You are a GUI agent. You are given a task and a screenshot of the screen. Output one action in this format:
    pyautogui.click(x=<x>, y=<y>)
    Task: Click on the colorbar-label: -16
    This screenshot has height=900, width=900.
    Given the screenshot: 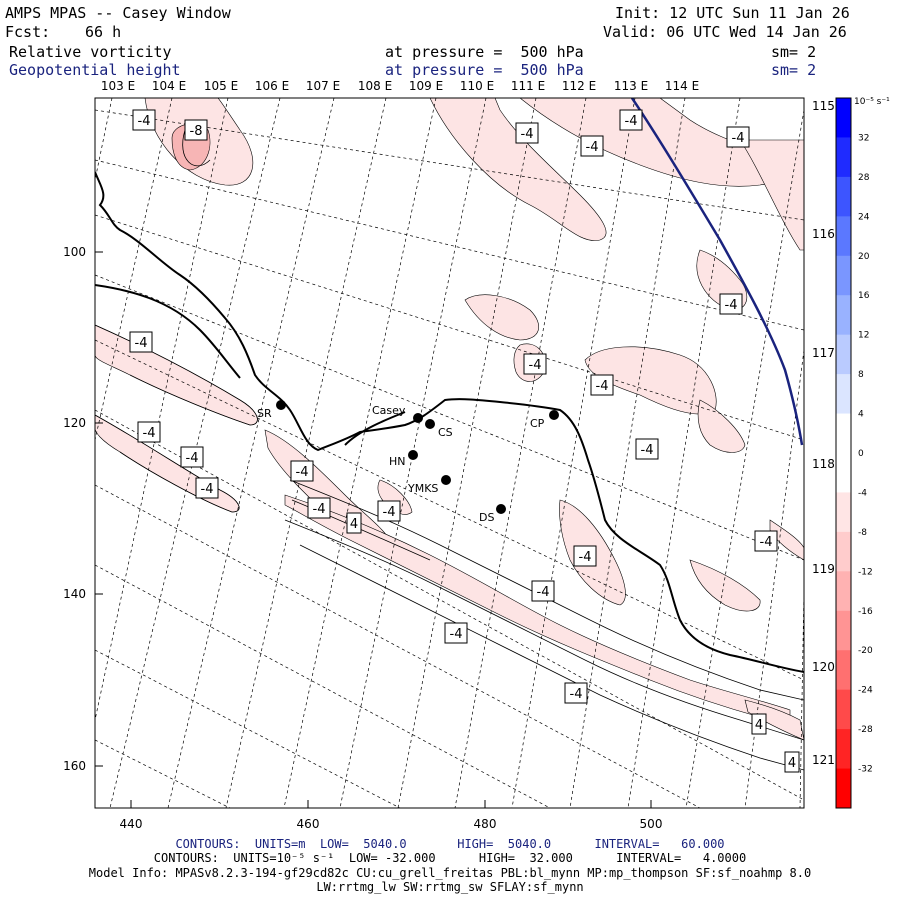 What is the action you would take?
    pyautogui.click(x=865, y=612)
    